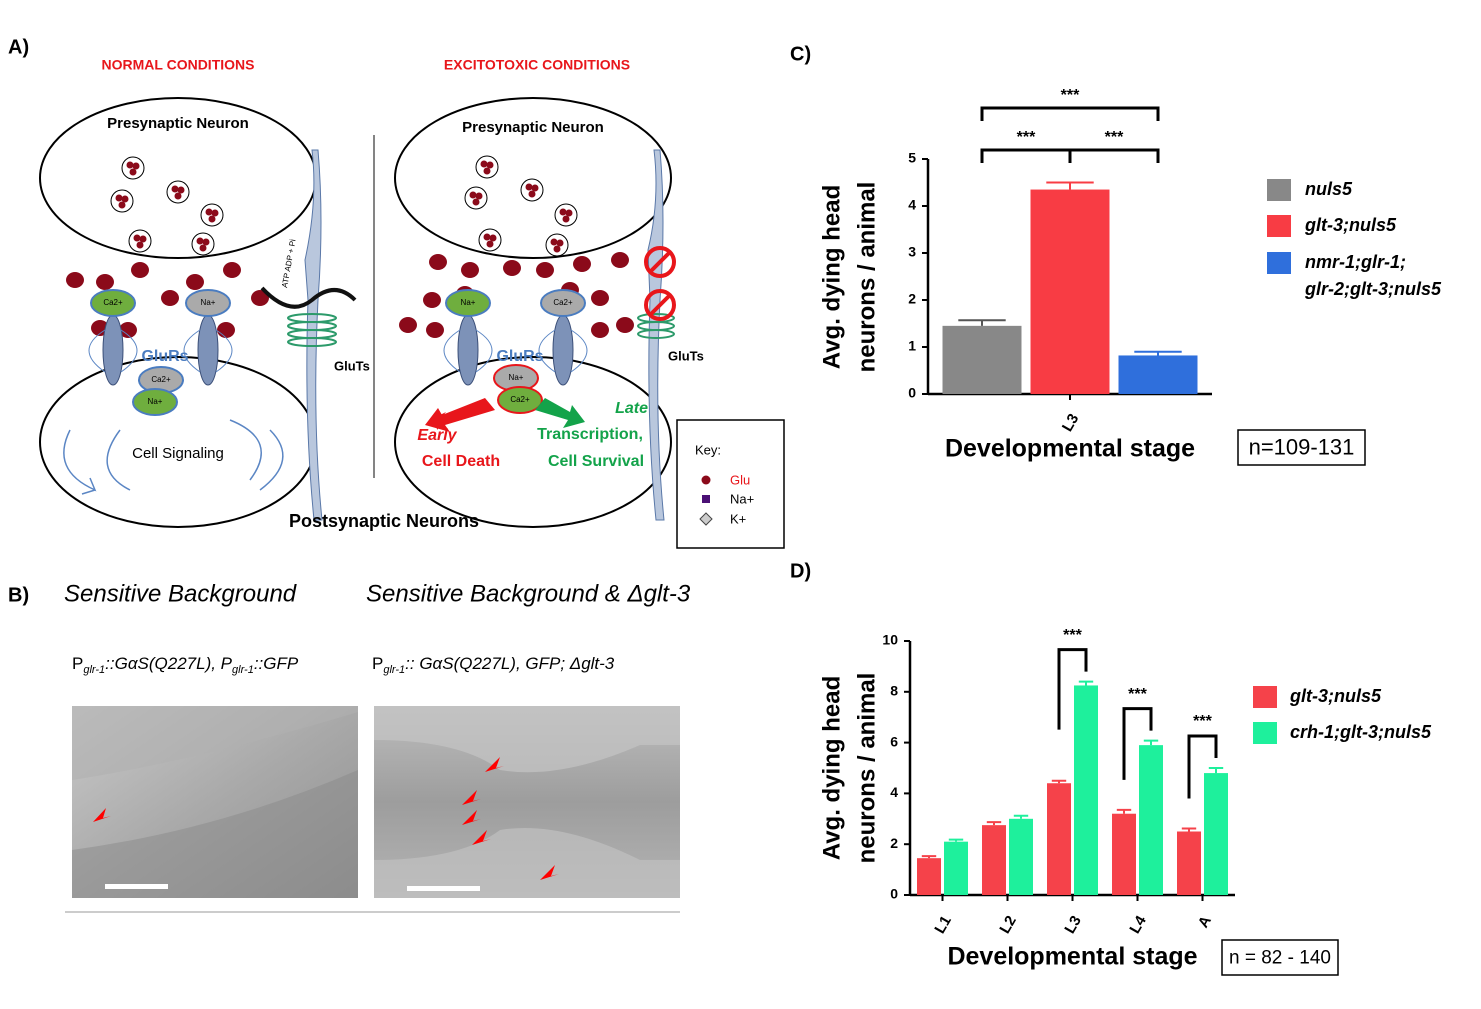 The image size is (1481, 1009). Describe the element at coordinates (352, 365) in the screenshot. I see `label: GluTs` at that location.